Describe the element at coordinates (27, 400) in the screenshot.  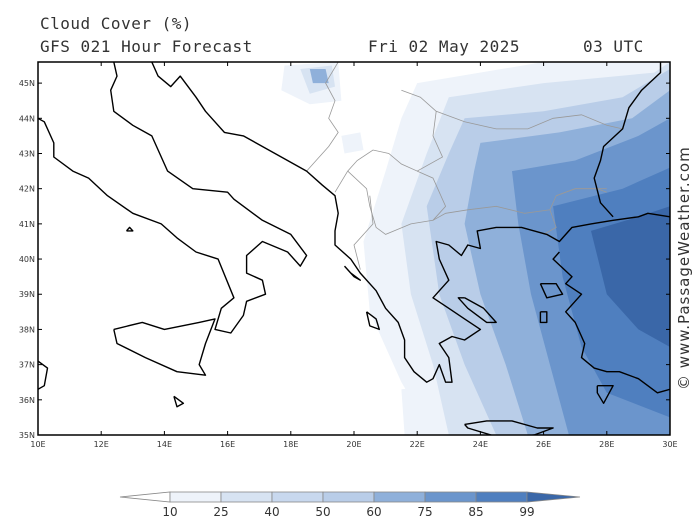
I see `lat-tick-label: 36N` at that location.